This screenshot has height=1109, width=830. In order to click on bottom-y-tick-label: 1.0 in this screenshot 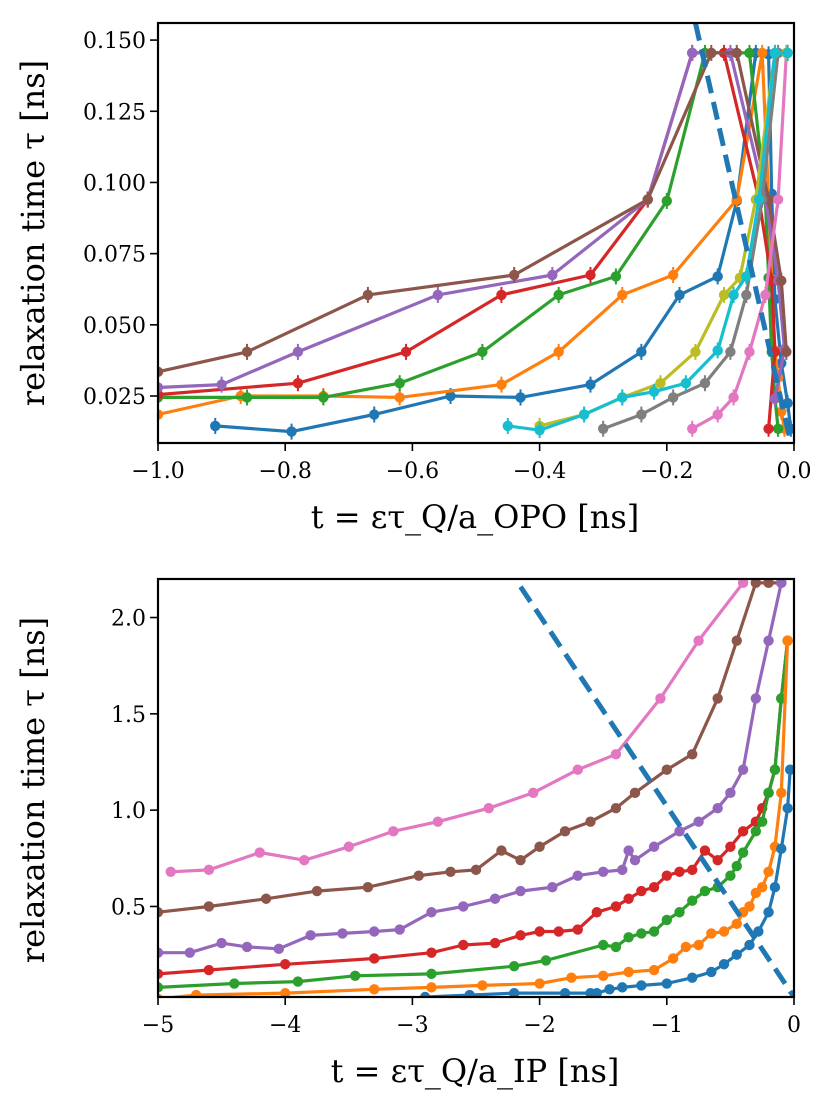, I will do `click(128, 811)`.